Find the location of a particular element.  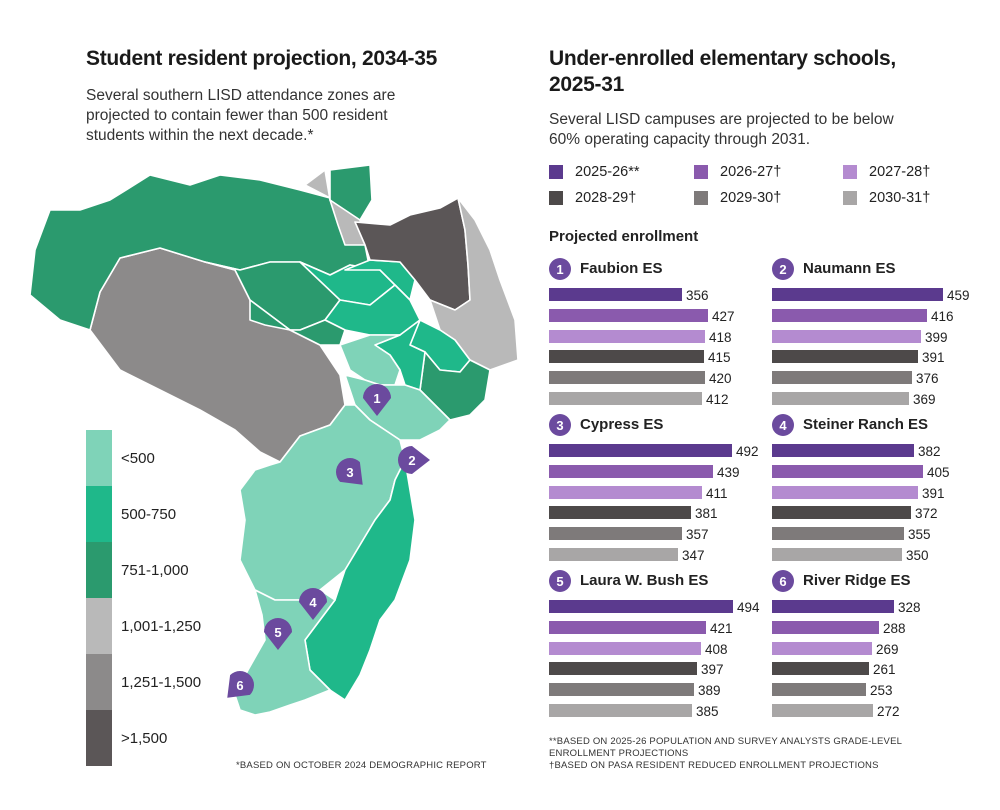

year-legend-item: 2029-30† is located at coordinates (737, 198).